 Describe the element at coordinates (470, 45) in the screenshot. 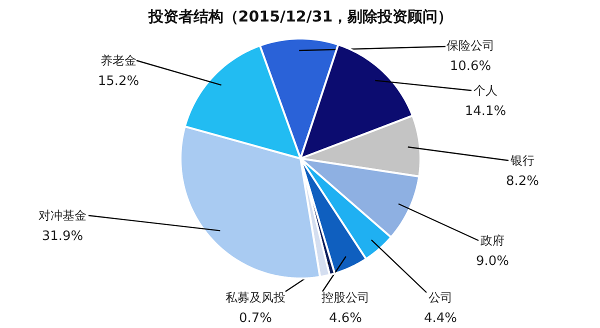

I see `slice-label: 保险公司` at that location.